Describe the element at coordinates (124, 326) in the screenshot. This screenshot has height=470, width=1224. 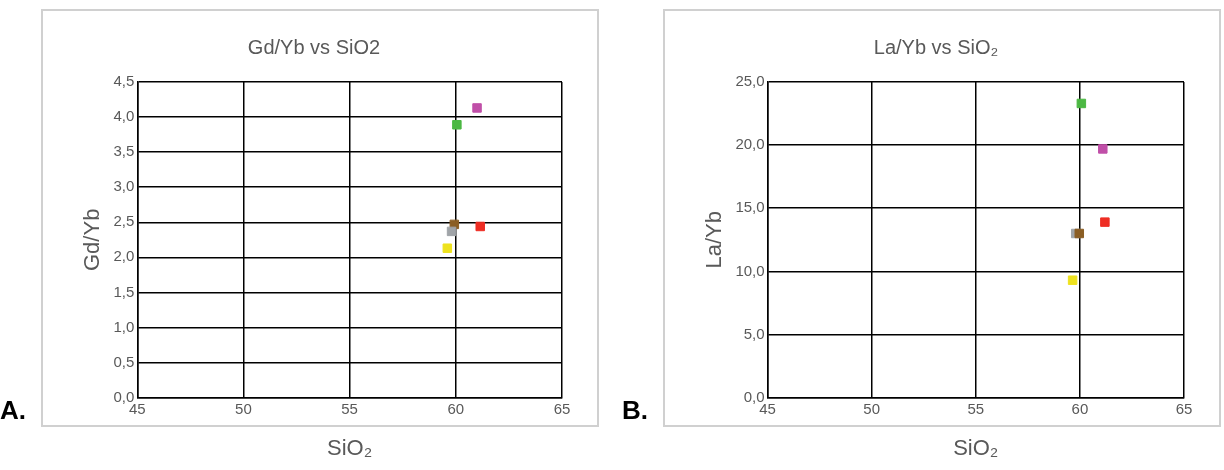
I see `y-tick-label: 1,0` at that location.